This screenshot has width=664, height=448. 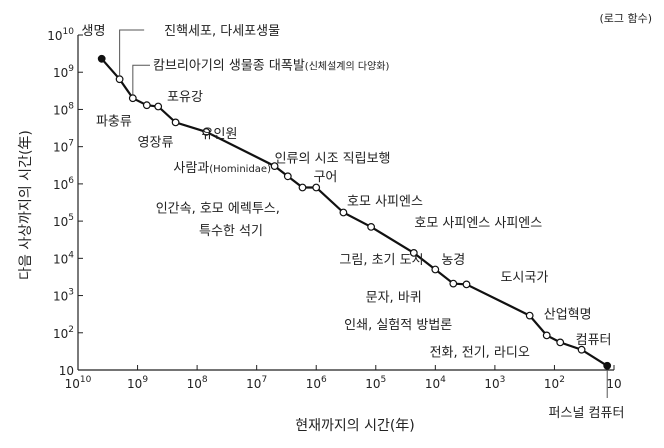 I want to click on event-label: 특수한 석기, so click(x=231, y=231).